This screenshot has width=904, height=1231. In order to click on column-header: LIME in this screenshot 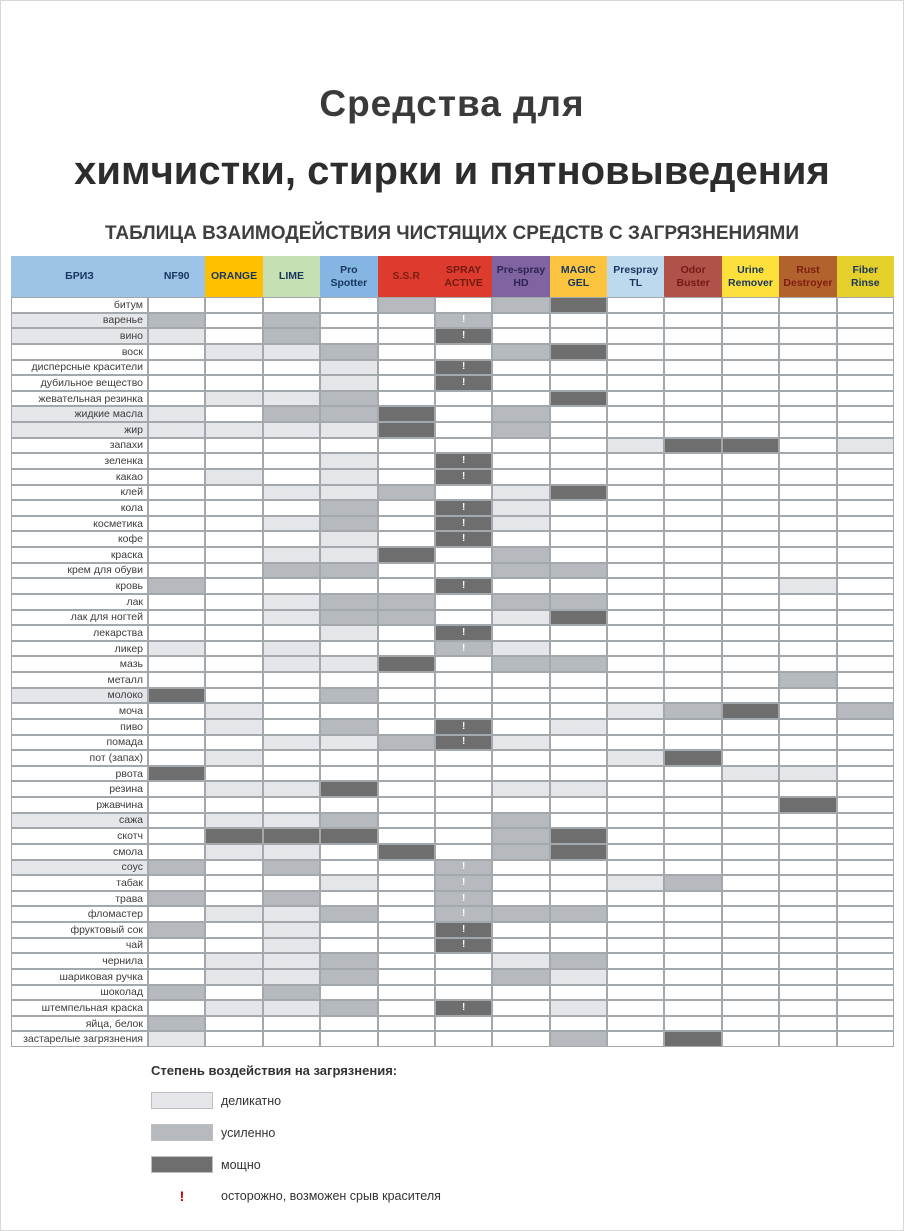, I will do `click(291, 276)`.